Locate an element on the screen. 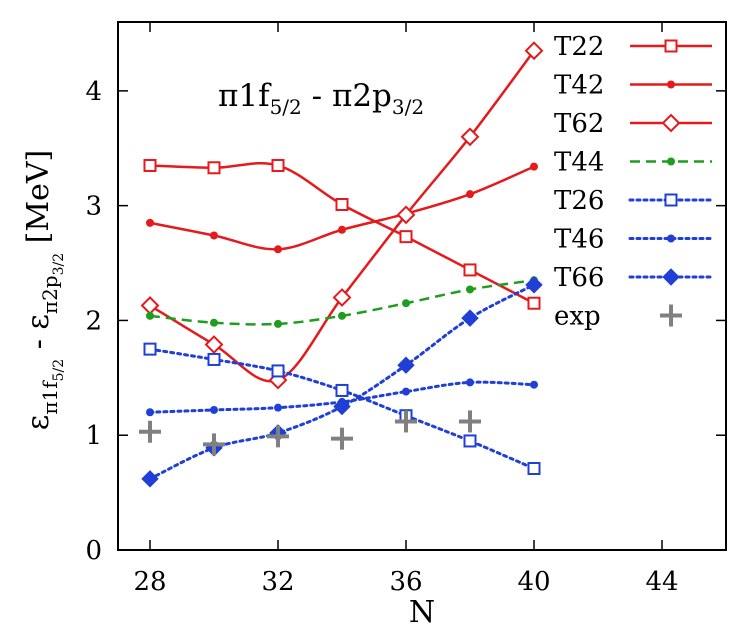  x-axis-label: N is located at coordinates (422, 612).